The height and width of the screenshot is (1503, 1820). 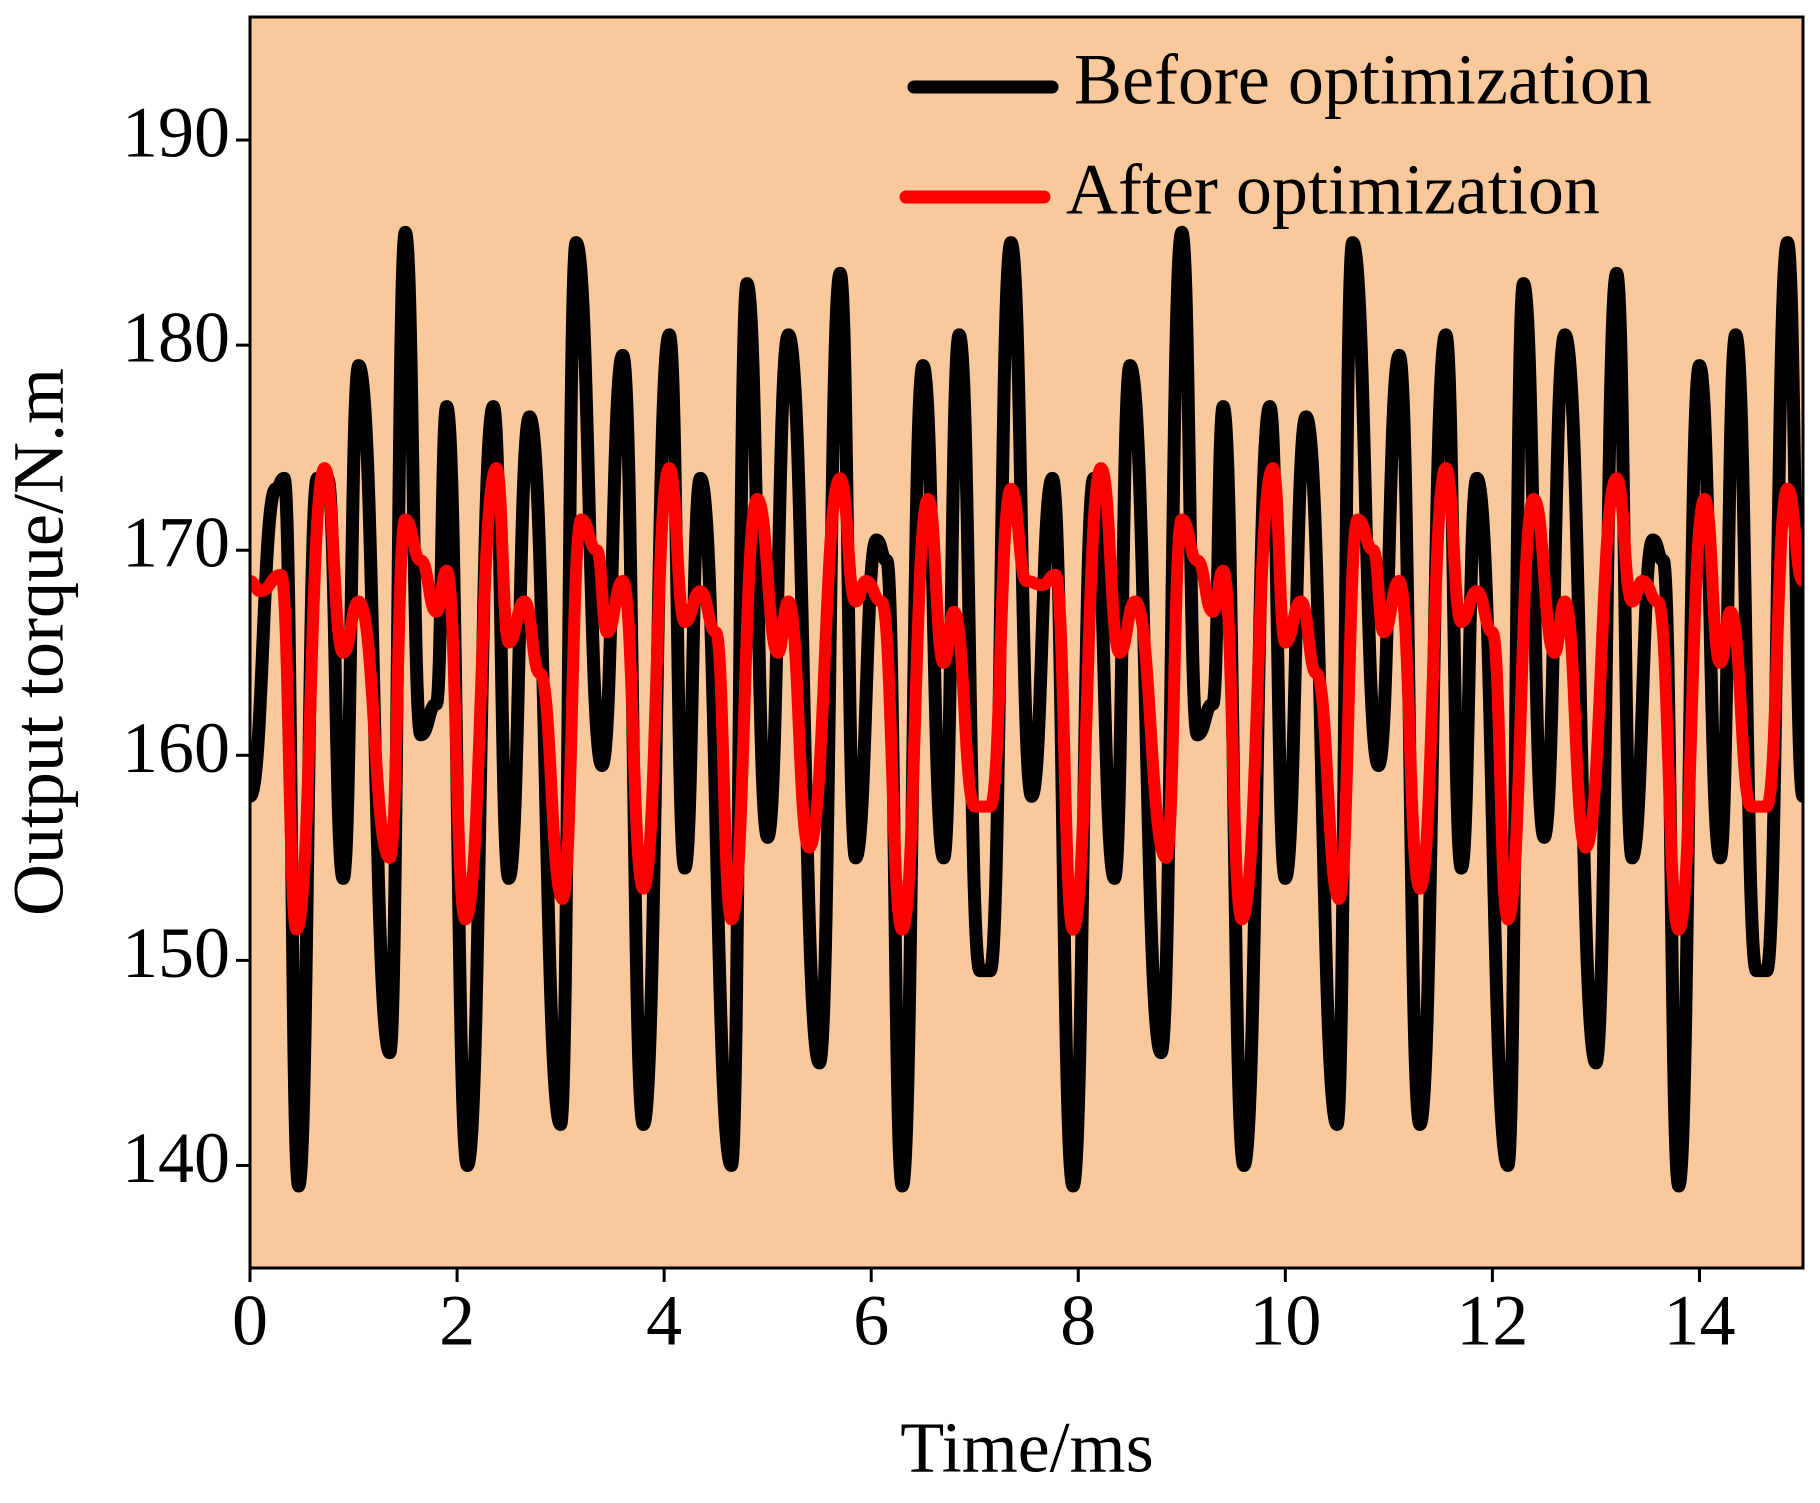 What do you see at coordinates (176, 338) in the screenshot?
I see `y-tick-label: 180` at bounding box center [176, 338].